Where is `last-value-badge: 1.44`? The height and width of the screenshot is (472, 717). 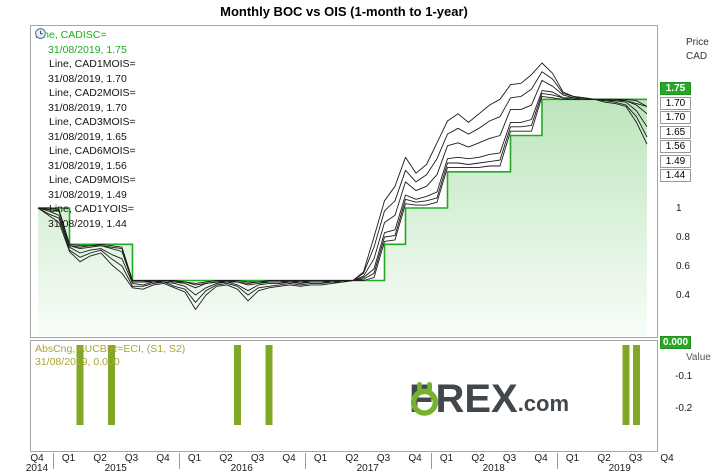 last-value-badge: 1.44 is located at coordinates (675, 175).